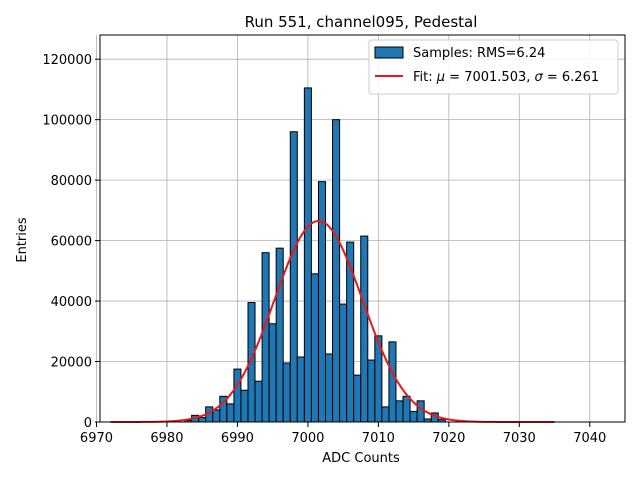 The image size is (640, 480). What do you see at coordinates (589, 438) in the screenshot?
I see `x-tick-label: 7040` at bounding box center [589, 438].